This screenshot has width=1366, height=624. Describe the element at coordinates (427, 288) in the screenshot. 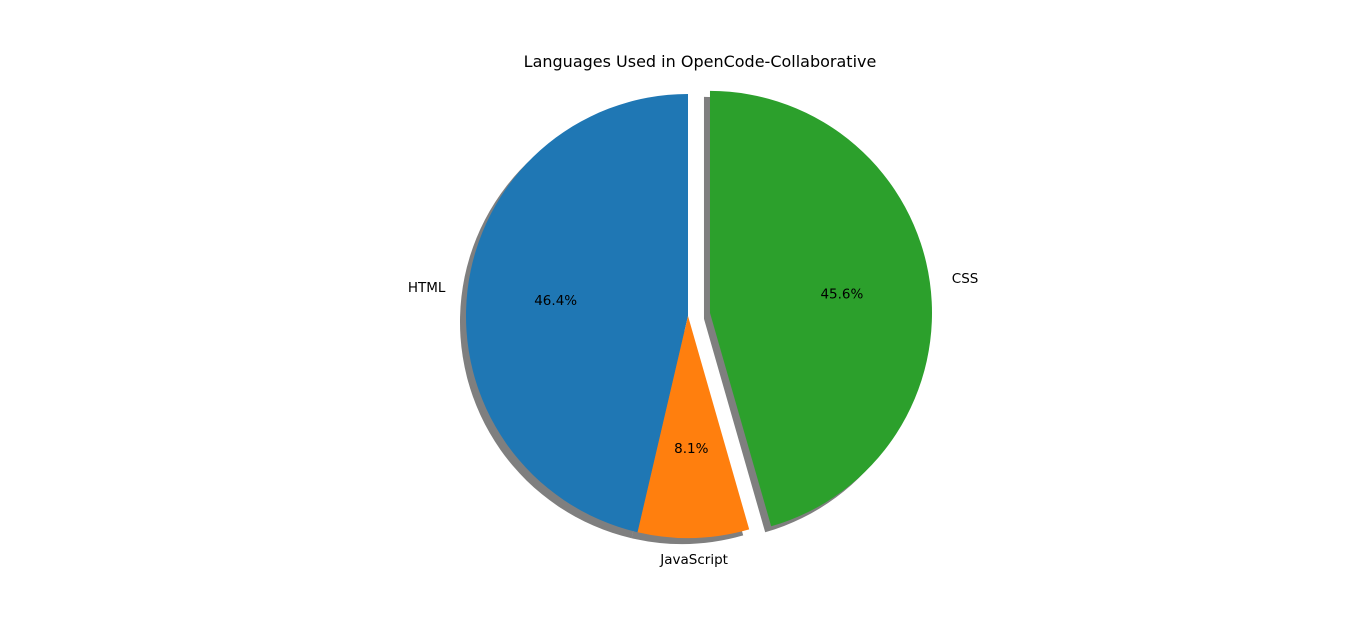

I see `slice-label-html: HTML` at that location.